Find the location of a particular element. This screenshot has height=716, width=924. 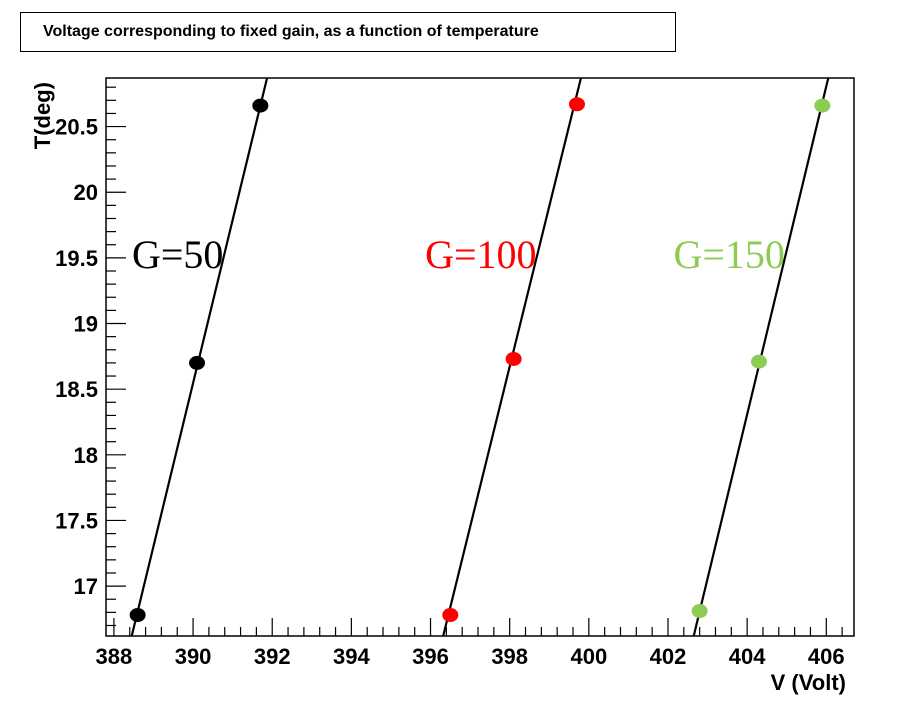

x-tick-label: 394 is located at coordinates (351, 656).